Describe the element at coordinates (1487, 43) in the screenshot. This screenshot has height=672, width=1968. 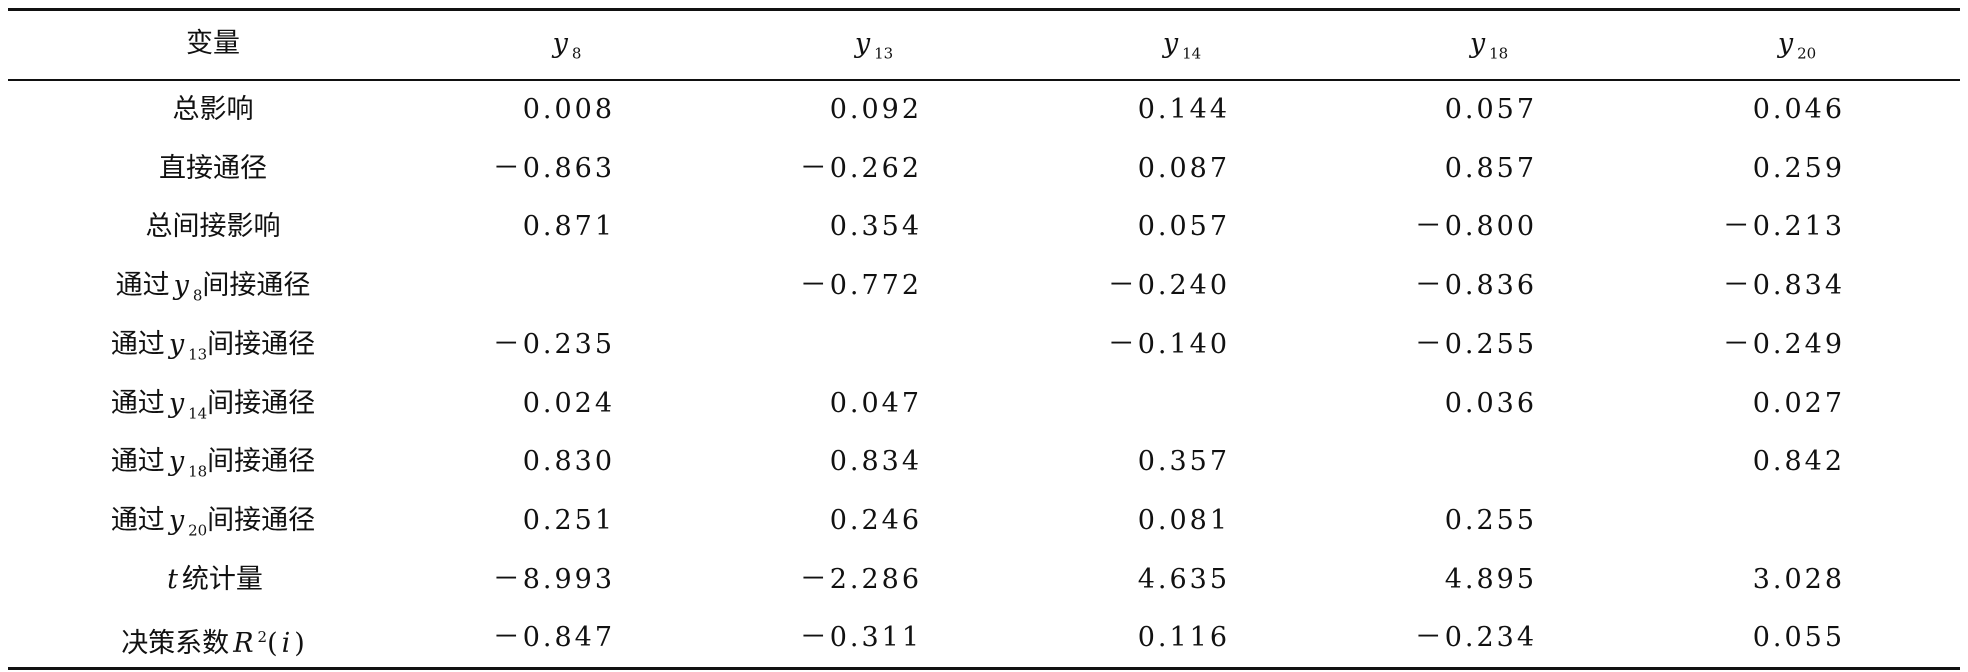
I see `header-cell: y 18` at that location.